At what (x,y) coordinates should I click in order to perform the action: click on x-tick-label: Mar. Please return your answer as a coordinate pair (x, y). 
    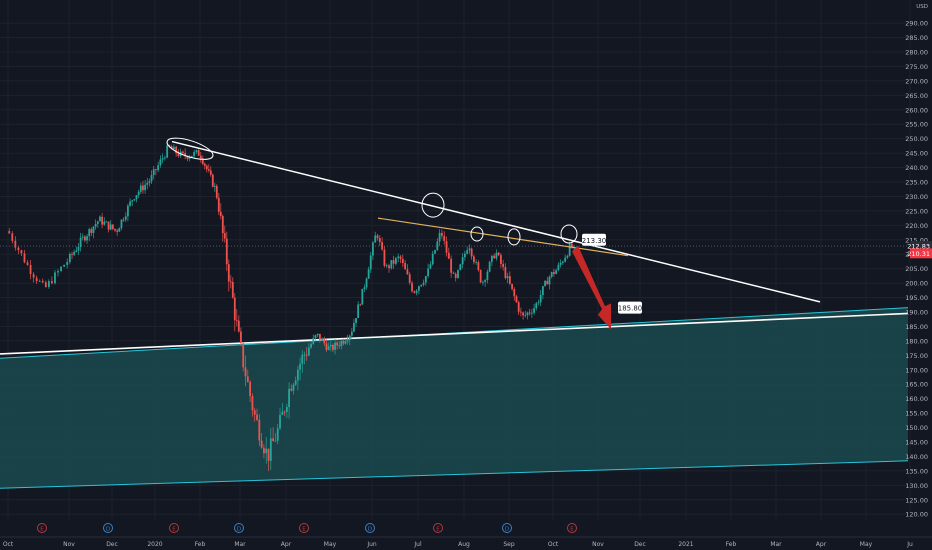
    Looking at the image, I should click on (776, 544).